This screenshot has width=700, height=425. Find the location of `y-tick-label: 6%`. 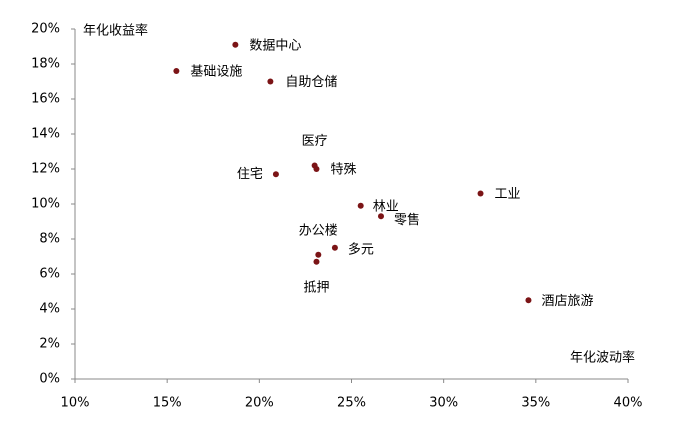

y-tick-label: 6% is located at coordinates (49, 274).